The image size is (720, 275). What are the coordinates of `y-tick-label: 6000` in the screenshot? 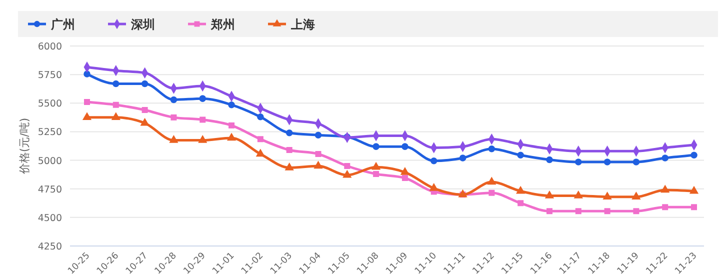 It's located at (50, 47).